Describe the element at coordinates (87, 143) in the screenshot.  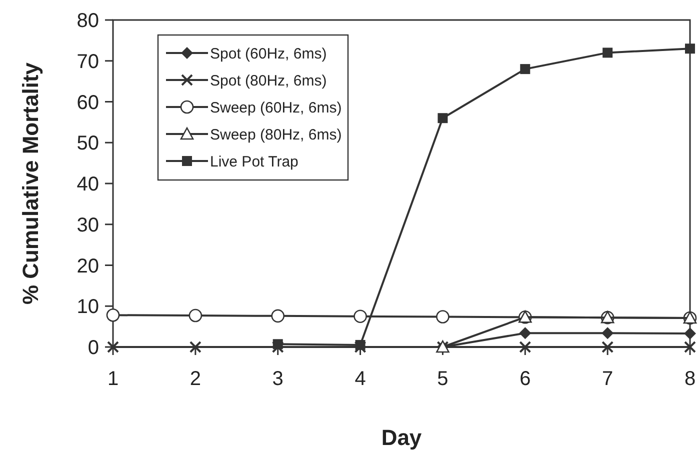
I see `y-tick-label: 50` at that location.